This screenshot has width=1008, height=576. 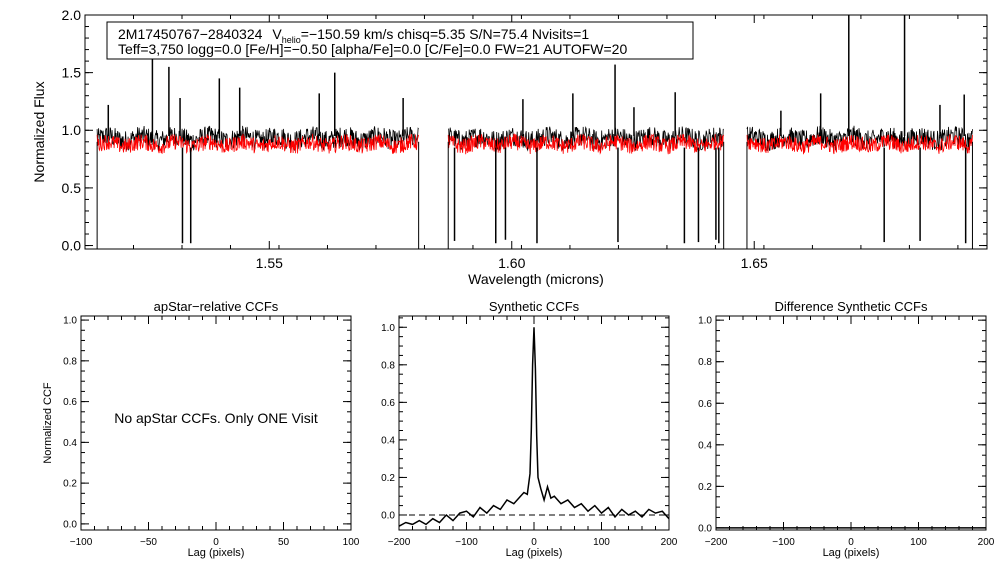 I want to click on synthetic-ccf-xtick-label: 100, so click(x=601, y=542).